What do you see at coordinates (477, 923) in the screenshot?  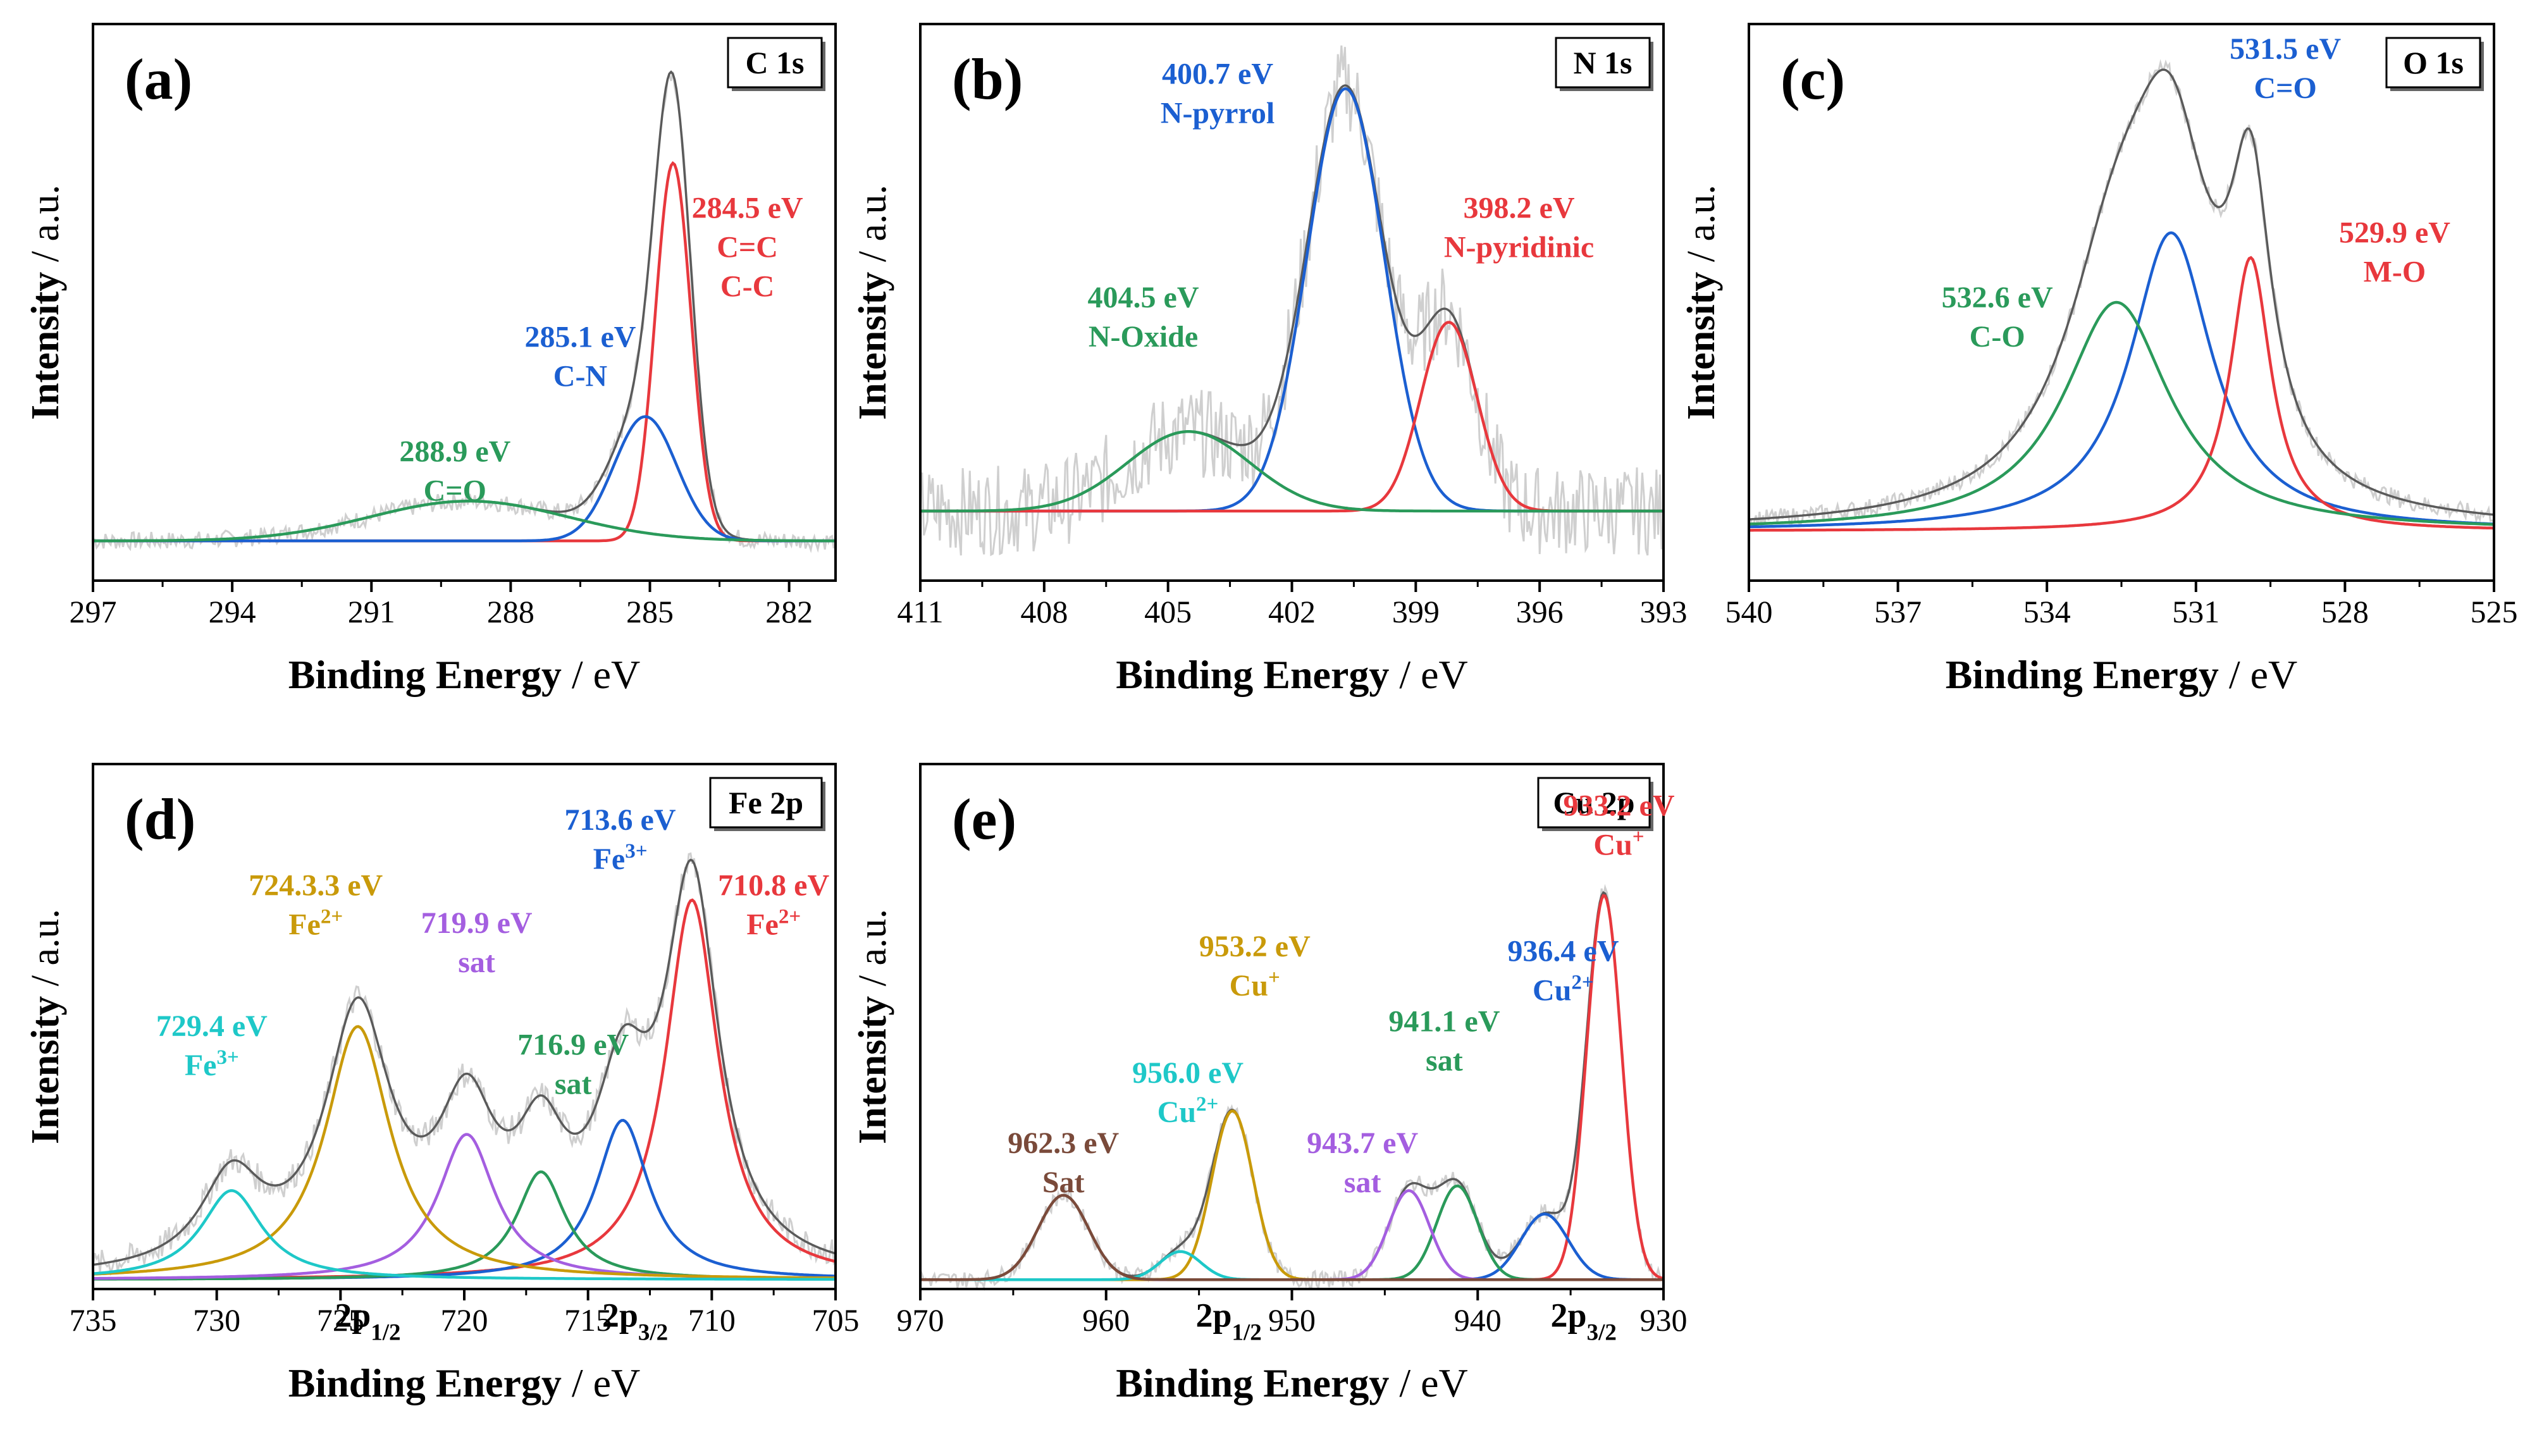 I see `peak-annotation: 719.9 eV` at bounding box center [477, 923].